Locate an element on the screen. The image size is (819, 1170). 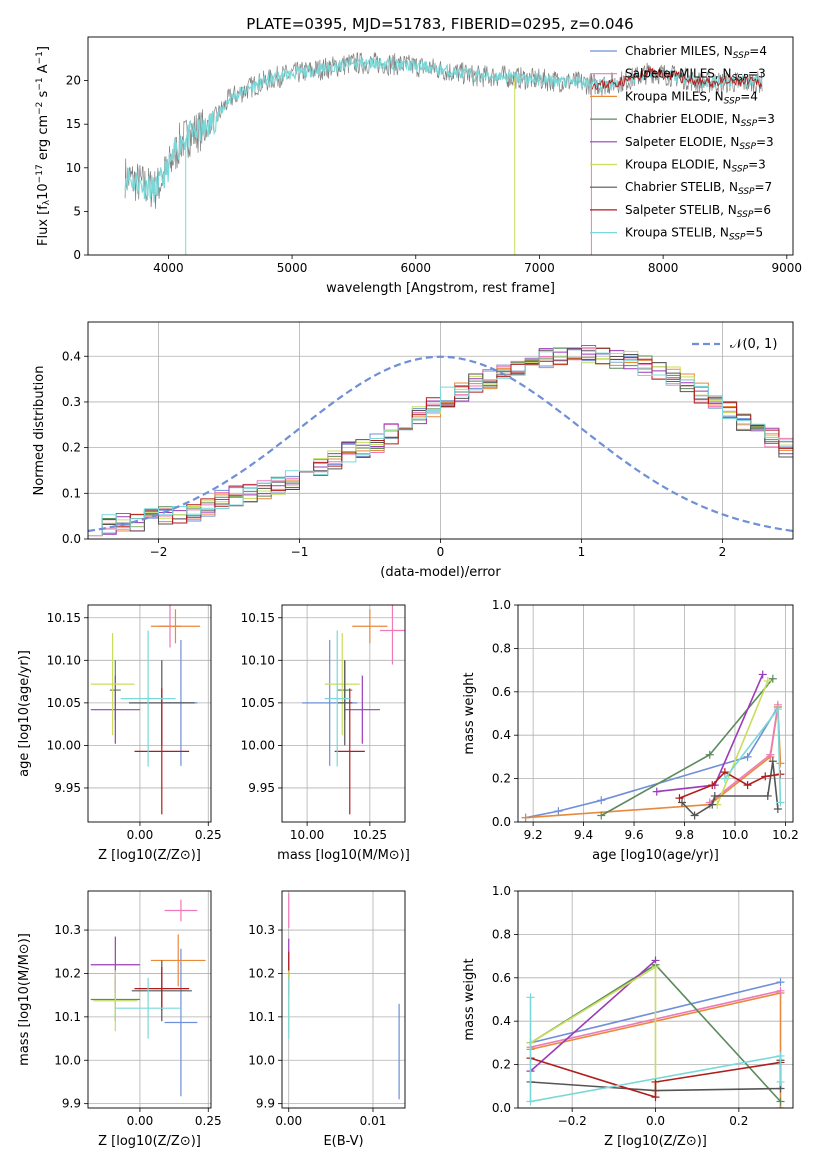
x-axis-label: wavelength [Angstrom, rest frame] is located at coordinates (440, 288).